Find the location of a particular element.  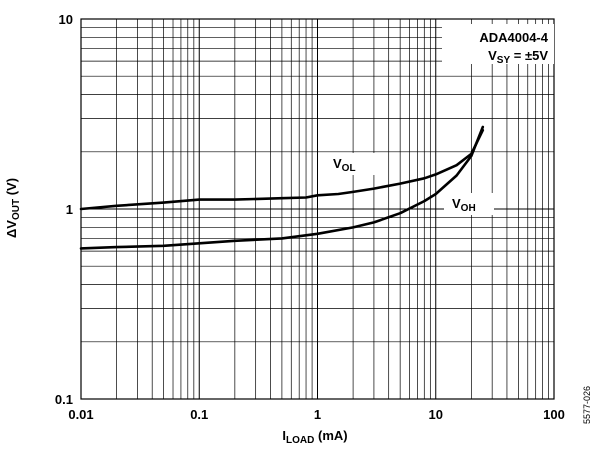

x-tick-label: 0.01 is located at coordinates (80, 414).